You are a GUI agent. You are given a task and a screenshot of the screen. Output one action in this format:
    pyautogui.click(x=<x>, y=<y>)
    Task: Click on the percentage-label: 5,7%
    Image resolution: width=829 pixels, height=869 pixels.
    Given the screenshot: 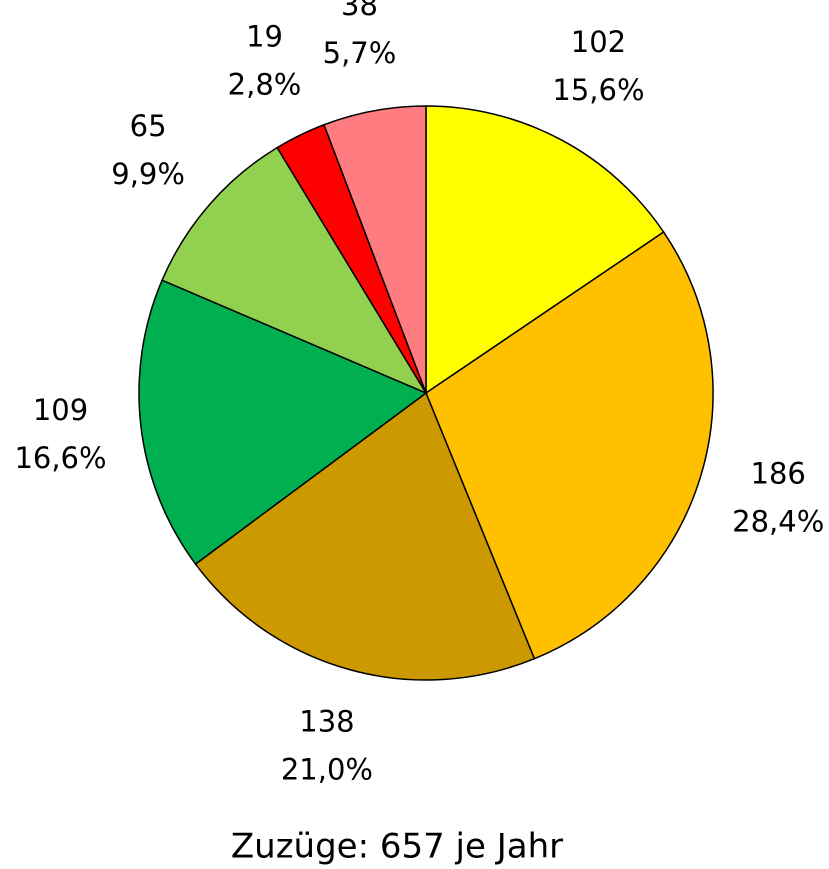 What is the action you would take?
    pyautogui.click(x=360, y=53)
    